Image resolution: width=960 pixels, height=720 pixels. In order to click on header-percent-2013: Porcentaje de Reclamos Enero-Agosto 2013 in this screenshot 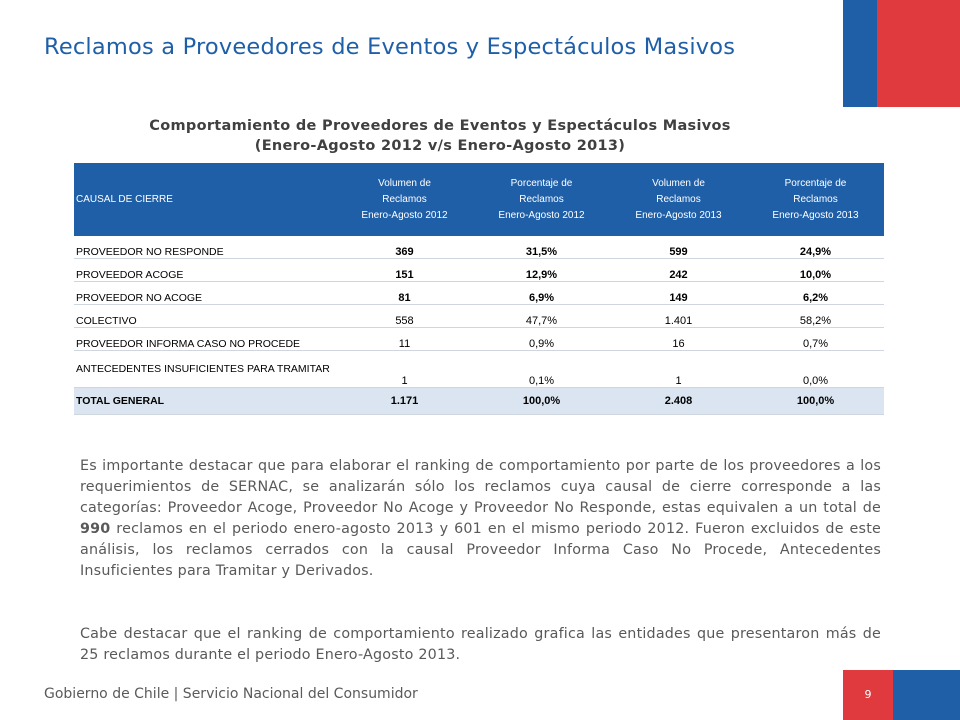, I will do `click(815, 199)`.